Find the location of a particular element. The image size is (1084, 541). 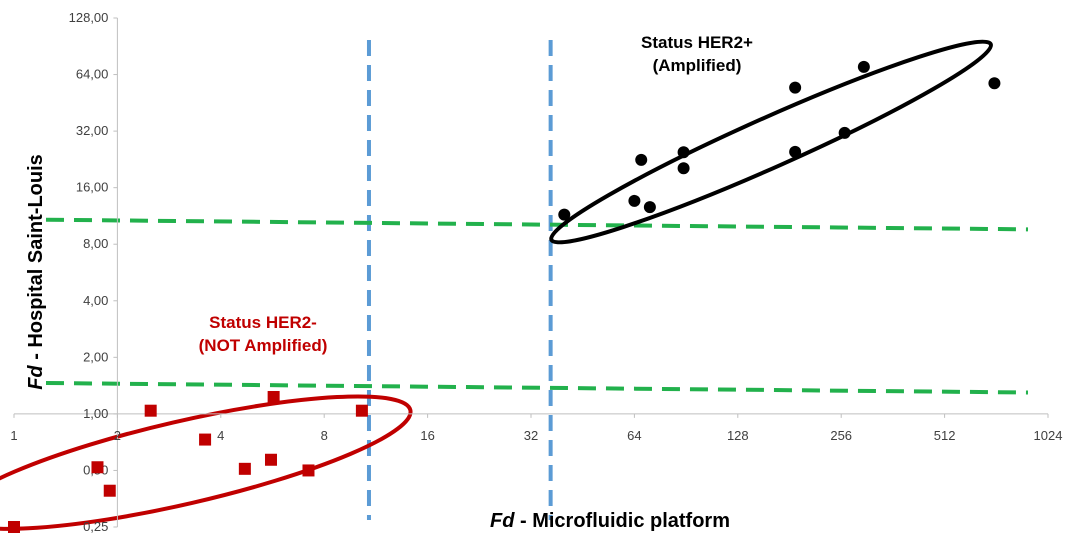

positive-status-label: Status HER2+ is located at coordinates (697, 42).